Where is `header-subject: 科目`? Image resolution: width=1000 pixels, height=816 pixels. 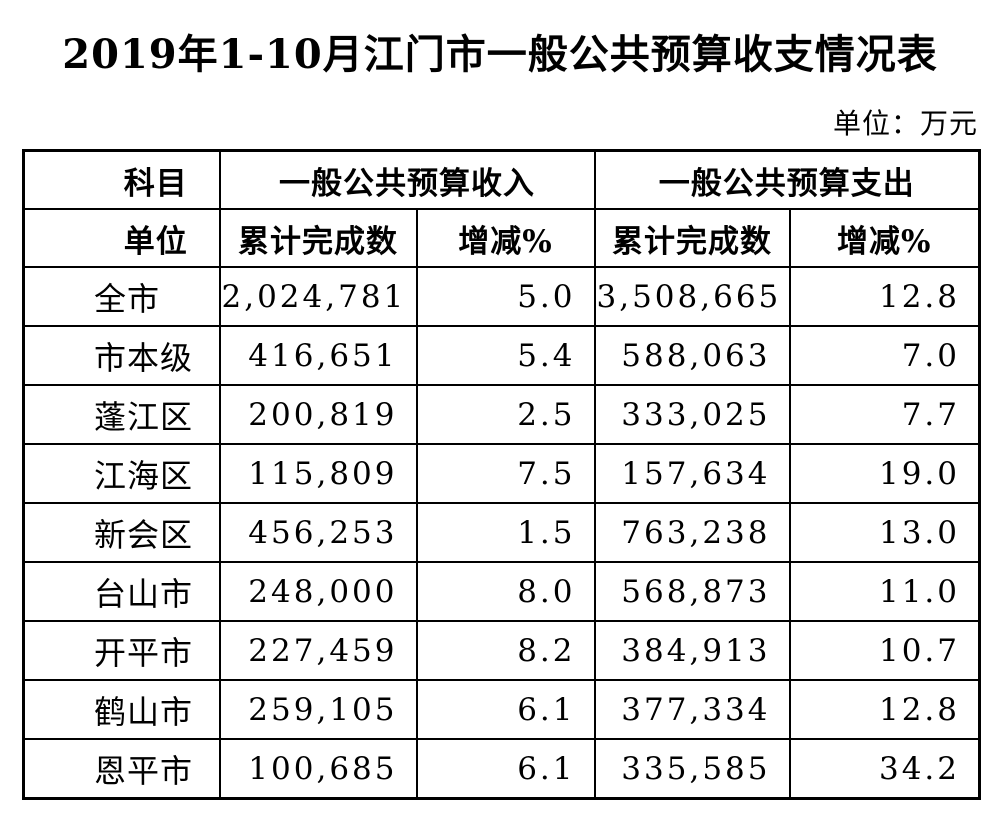 header-subject: 科目 is located at coordinates (121, 179).